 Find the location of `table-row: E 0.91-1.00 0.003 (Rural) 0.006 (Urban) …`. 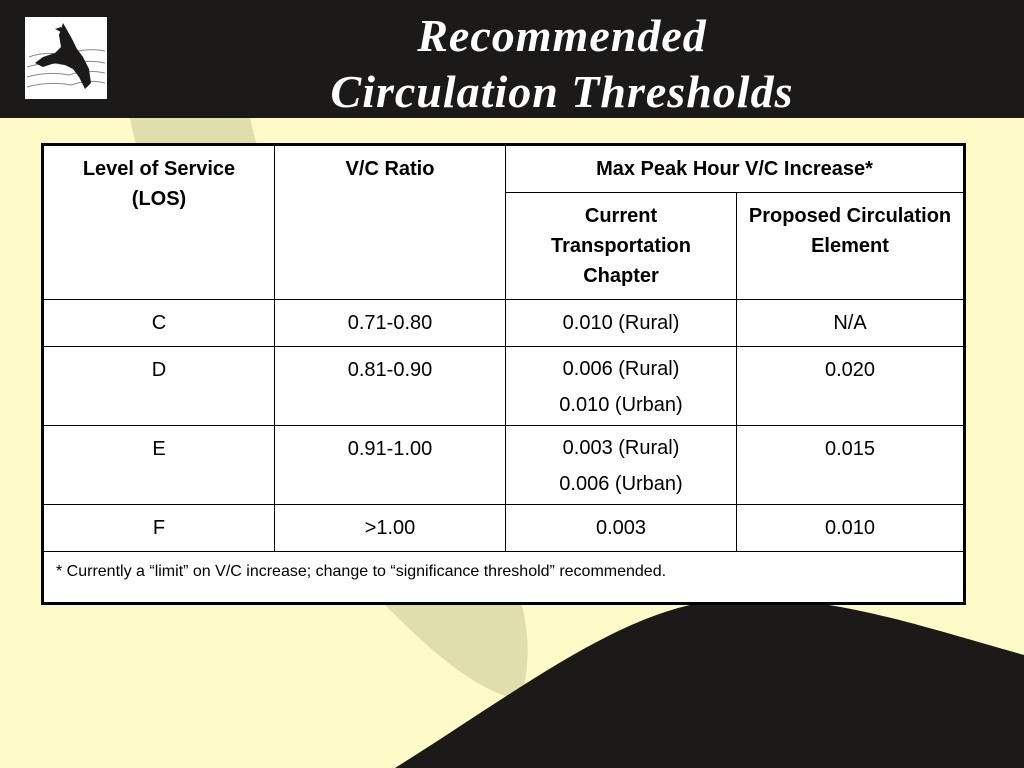

table-row: E 0.91-1.00 0.003 (Rural) 0.006 (Urban) … is located at coordinates (503, 465).